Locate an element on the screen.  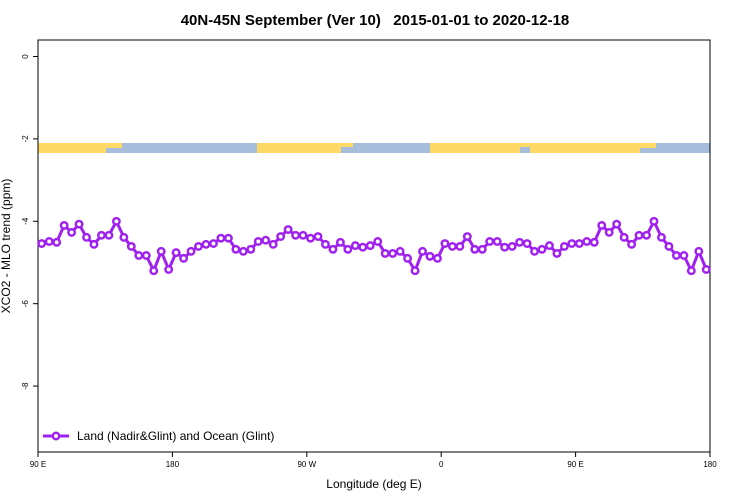
ocean-strip is located at coordinates (374, 148).